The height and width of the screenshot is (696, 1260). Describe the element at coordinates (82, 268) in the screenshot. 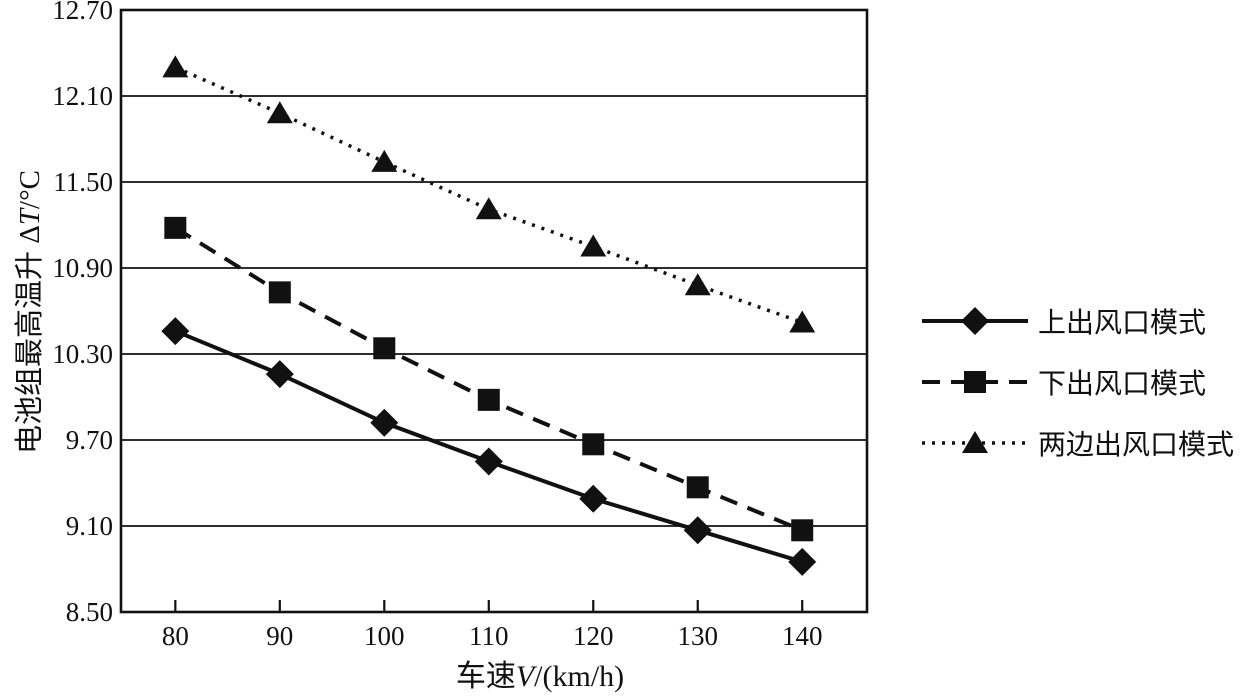

I see `y-tick-label: 10.90` at that location.